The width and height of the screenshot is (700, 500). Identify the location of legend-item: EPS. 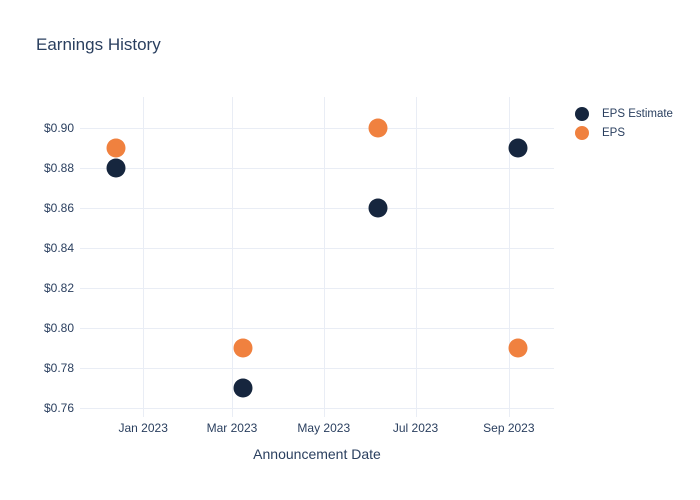
(624, 132).